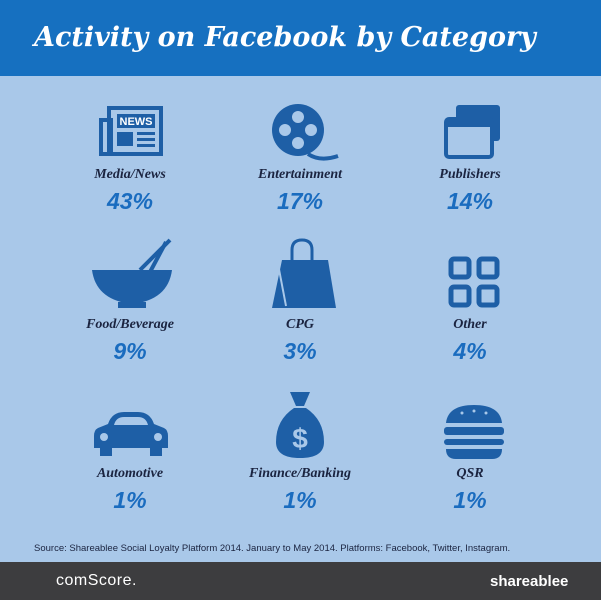 This screenshot has width=601, height=600. Describe the element at coordinates (300, 174) in the screenshot. I see `category-label: Entertainment` at that location.